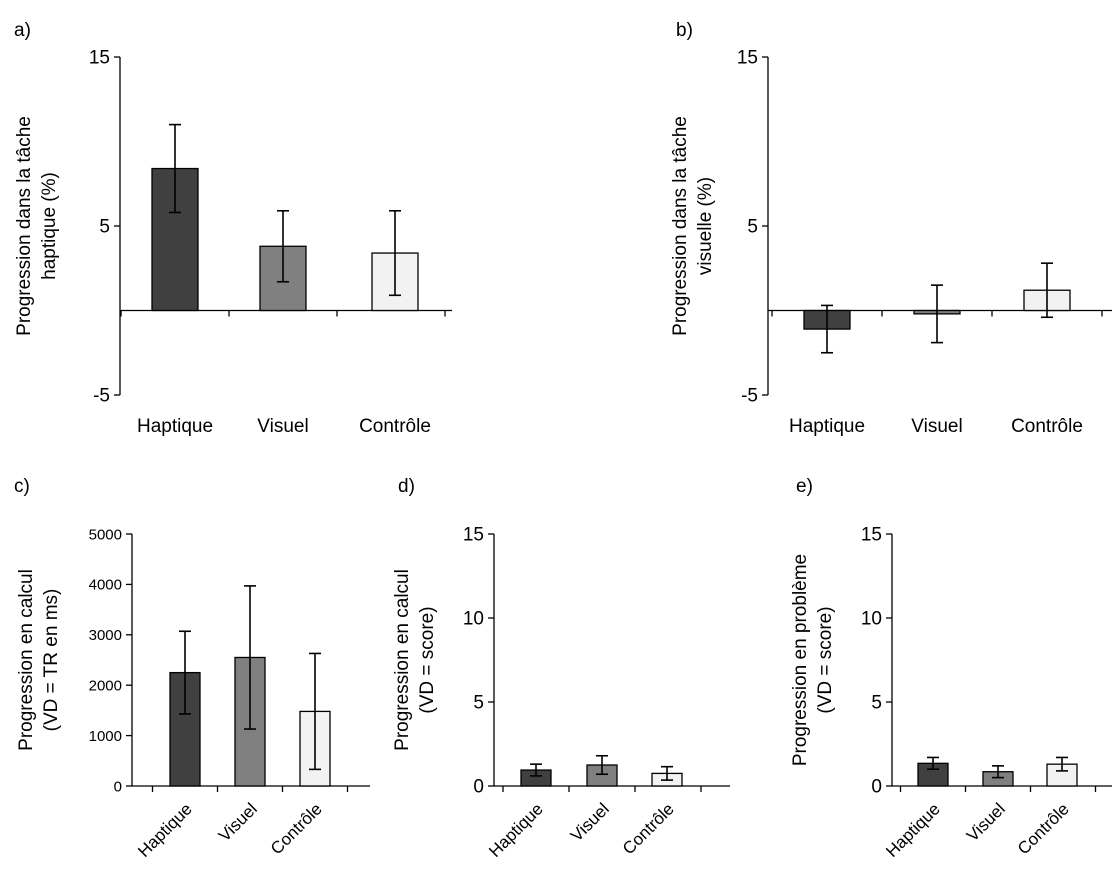 The height and width of the screenshot is (884, 1112). Describe the element at coordinates (22, 486) in the screenshot. I see `panel-label: c)` at that location.